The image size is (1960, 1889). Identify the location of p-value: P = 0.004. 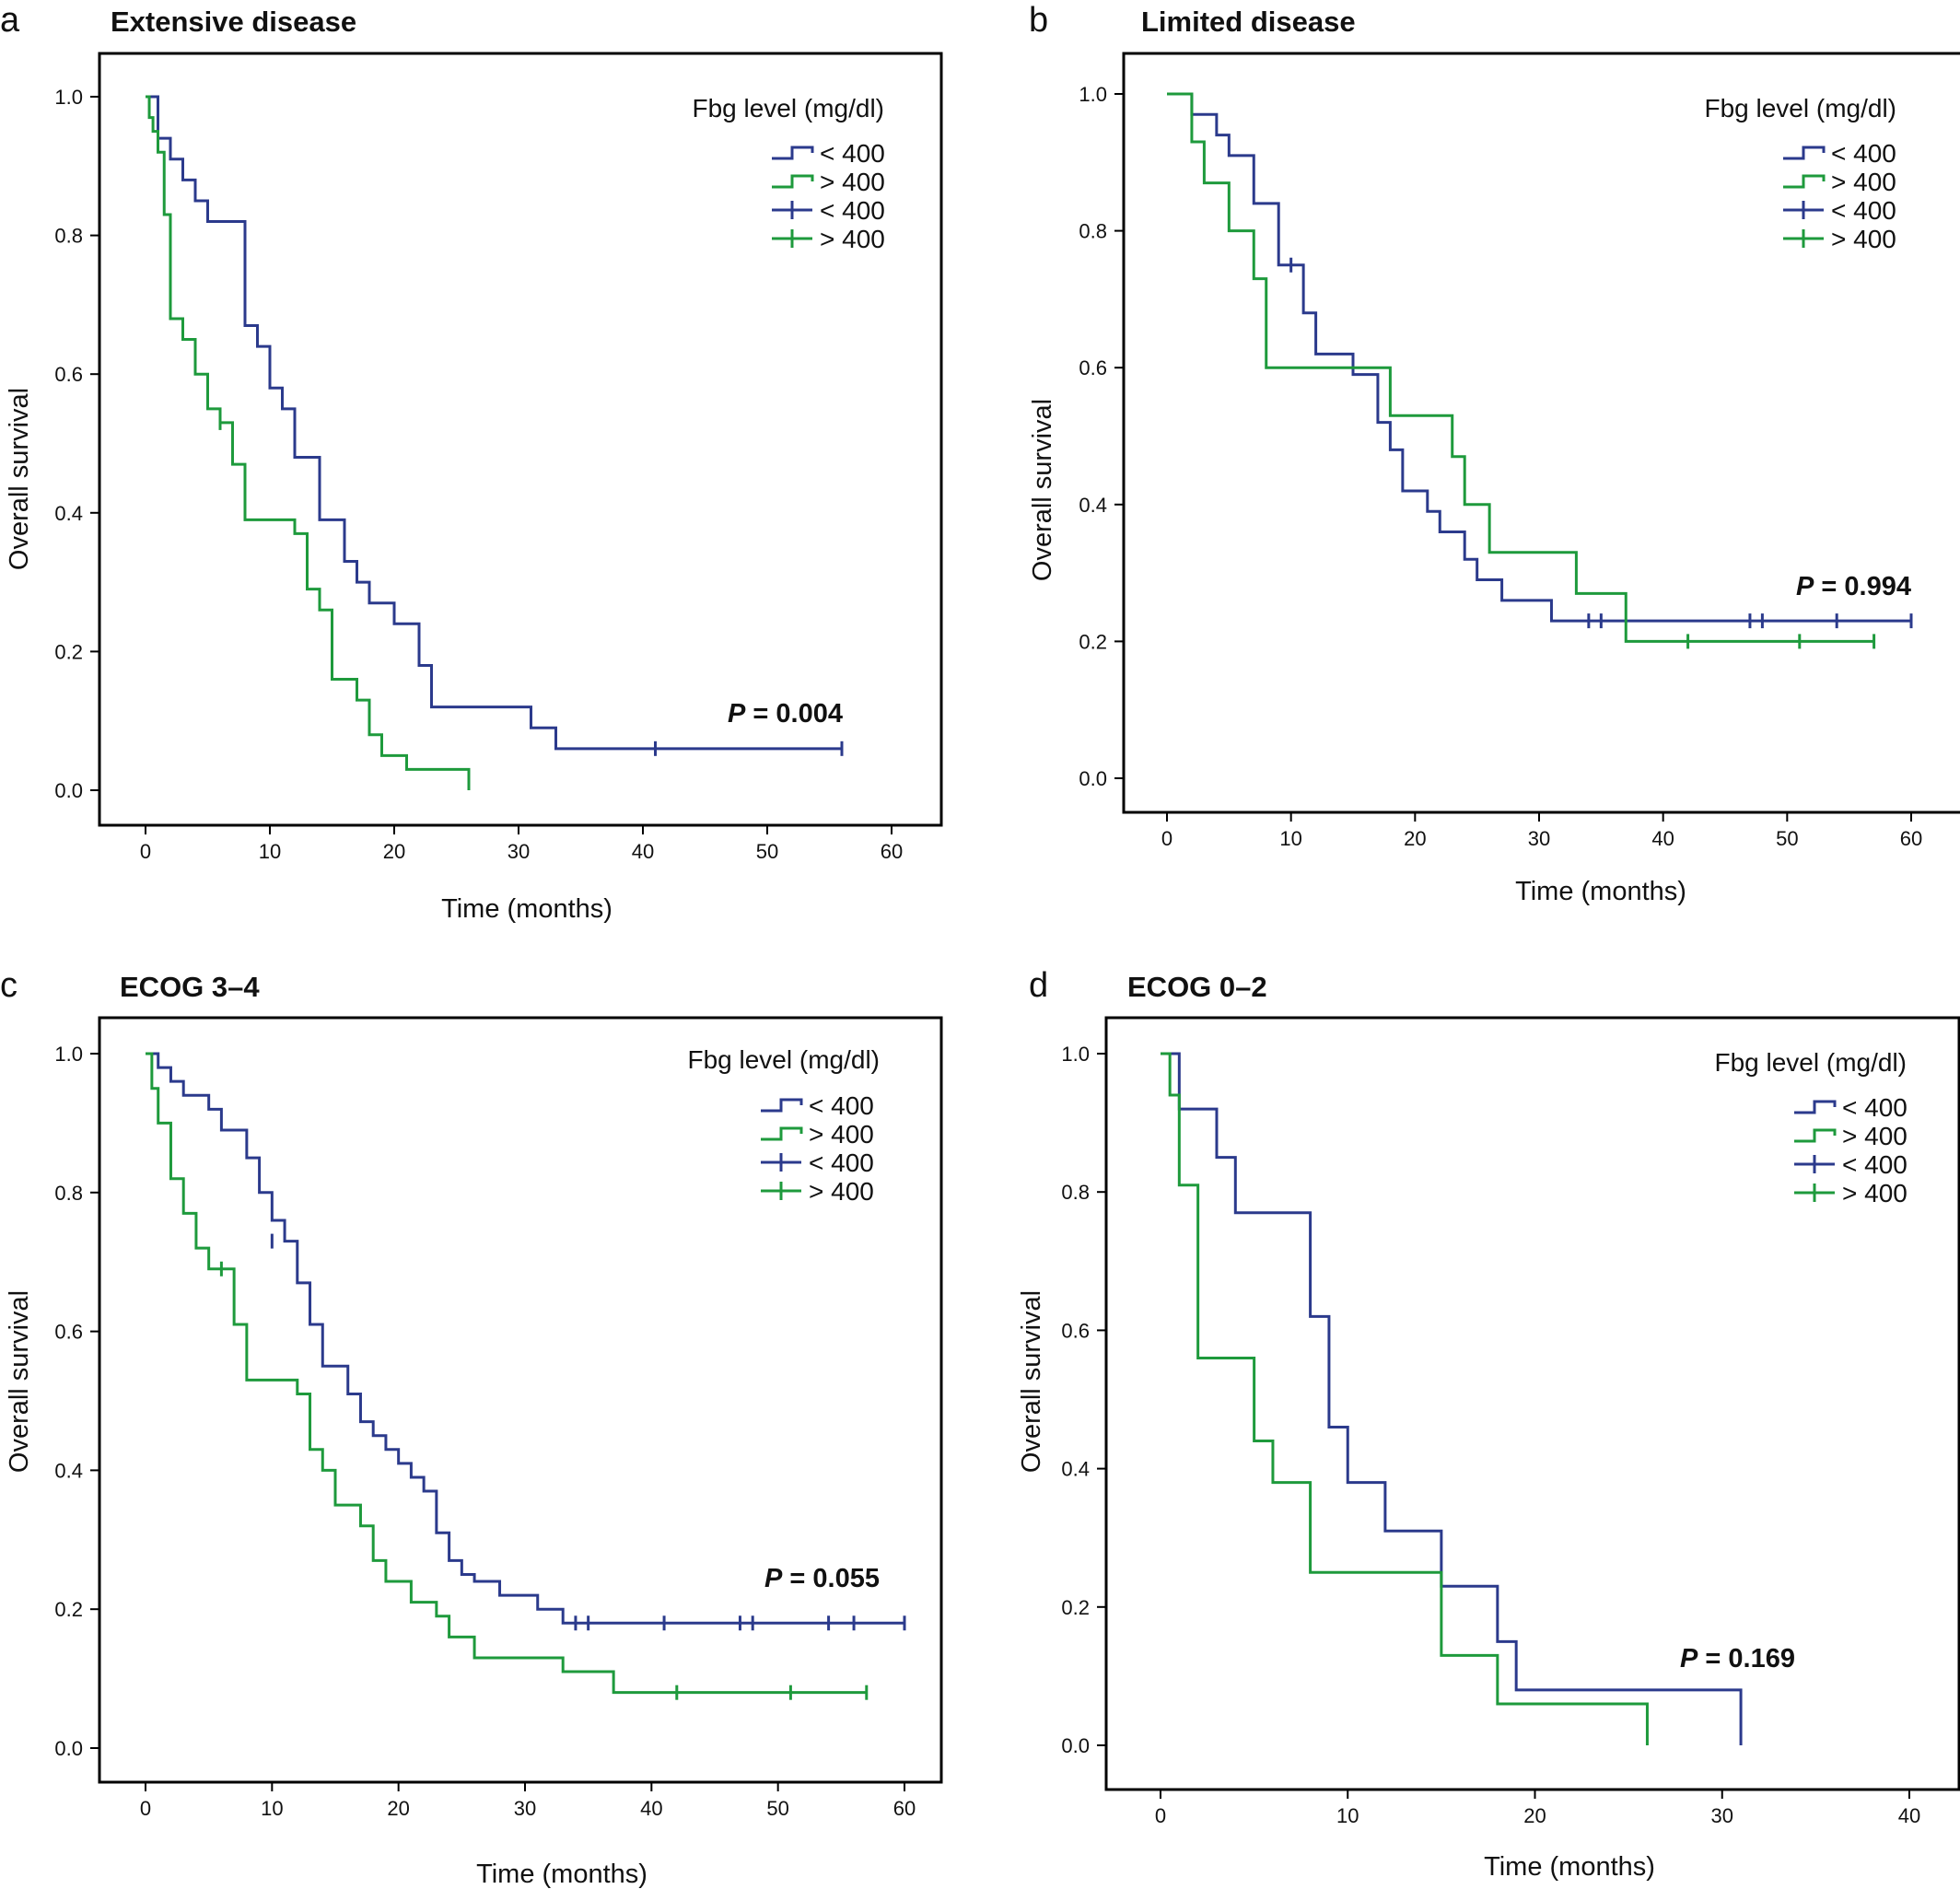
(785, 714).